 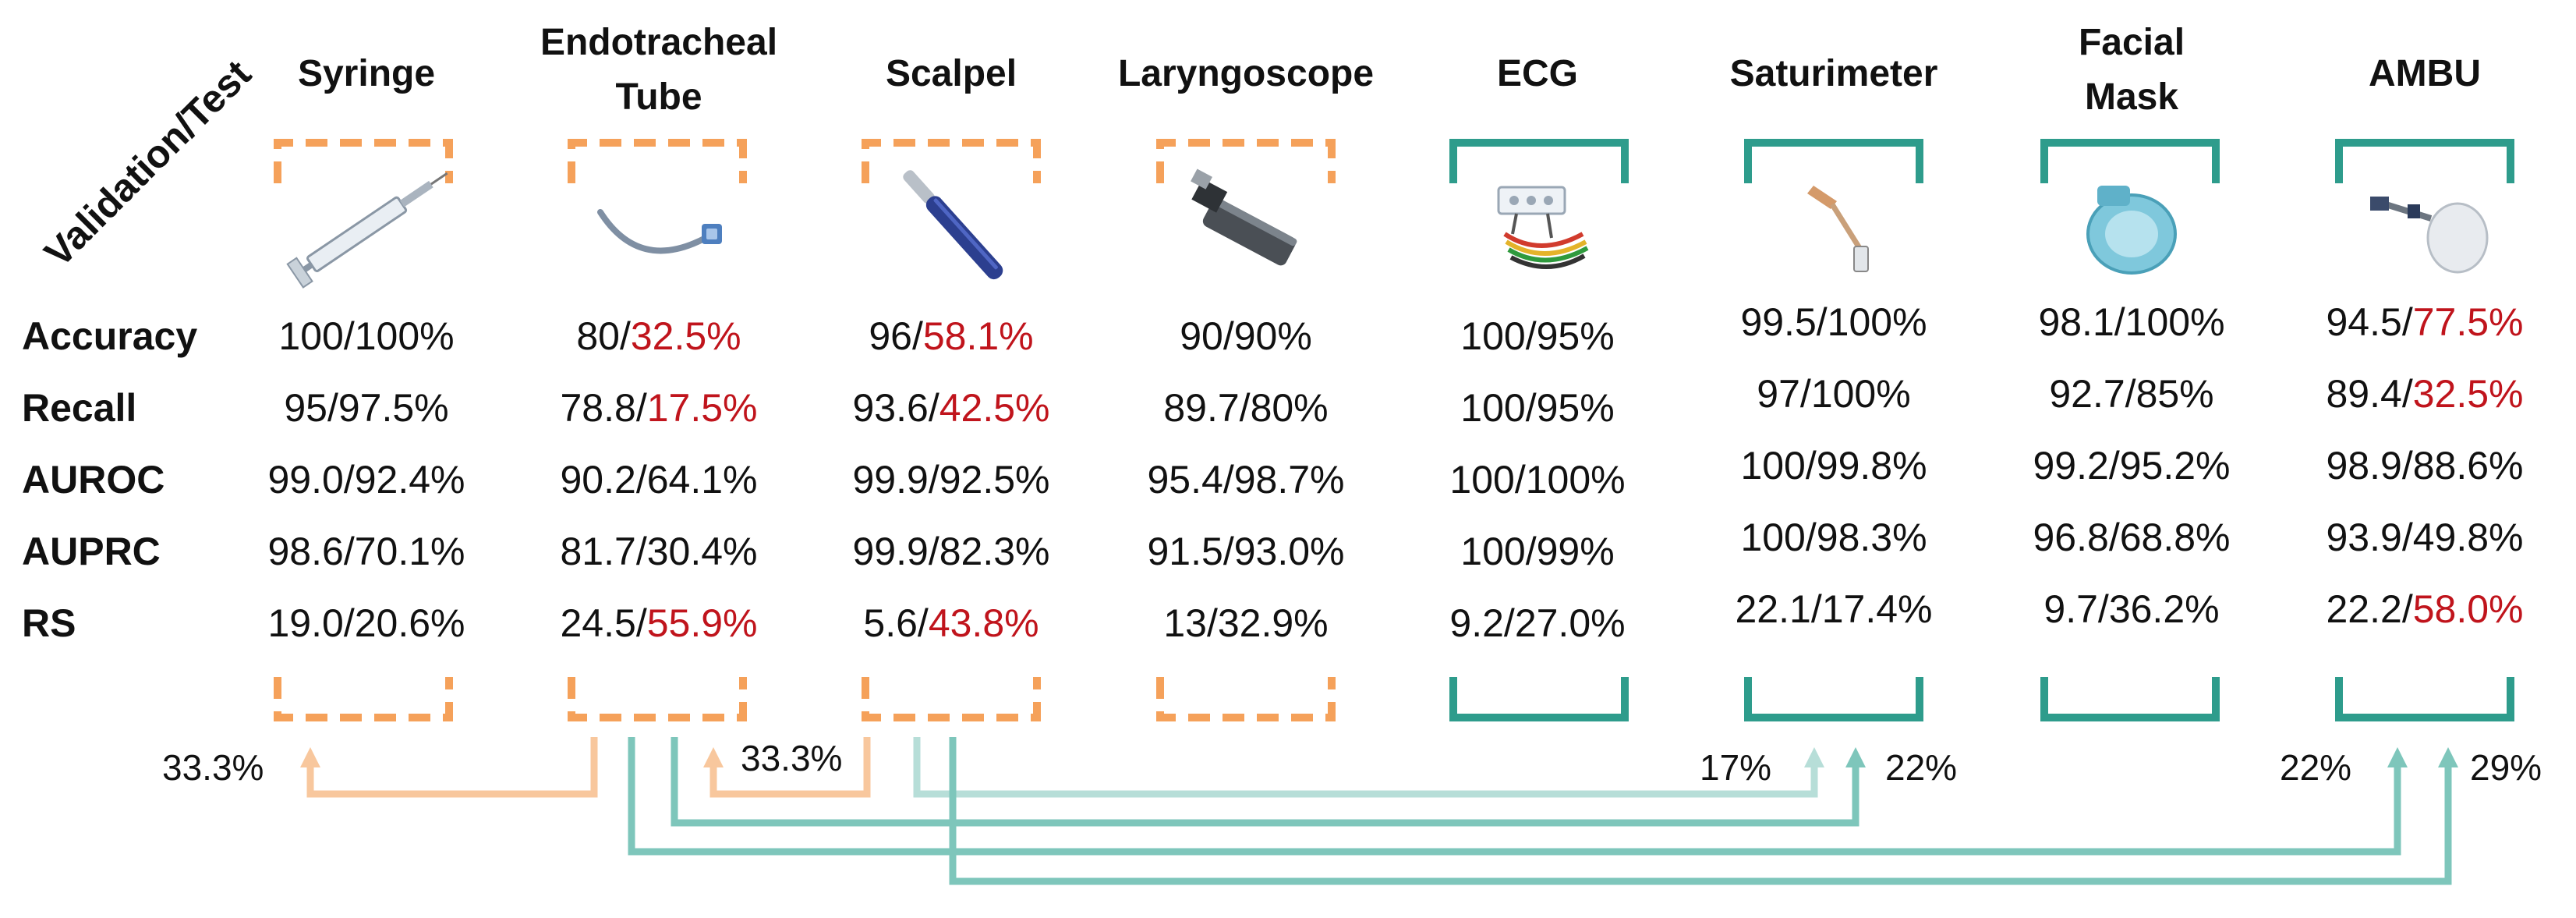 What do you see at coordinates (1191, 551) in the screenshot?
I see `validation-value: 91.5/` at bounding box center [1191, 551].